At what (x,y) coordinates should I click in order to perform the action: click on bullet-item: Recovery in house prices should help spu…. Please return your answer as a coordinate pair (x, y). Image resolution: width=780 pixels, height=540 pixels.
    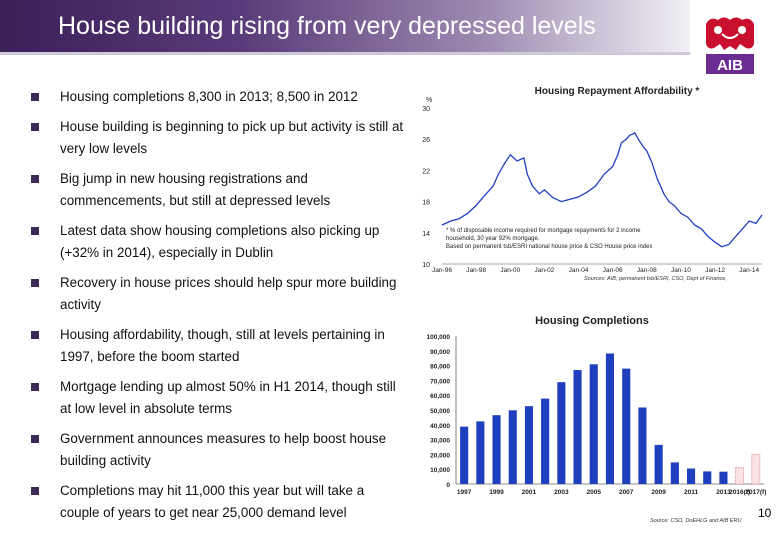
    Looking at the image, I should click on (217, 294).